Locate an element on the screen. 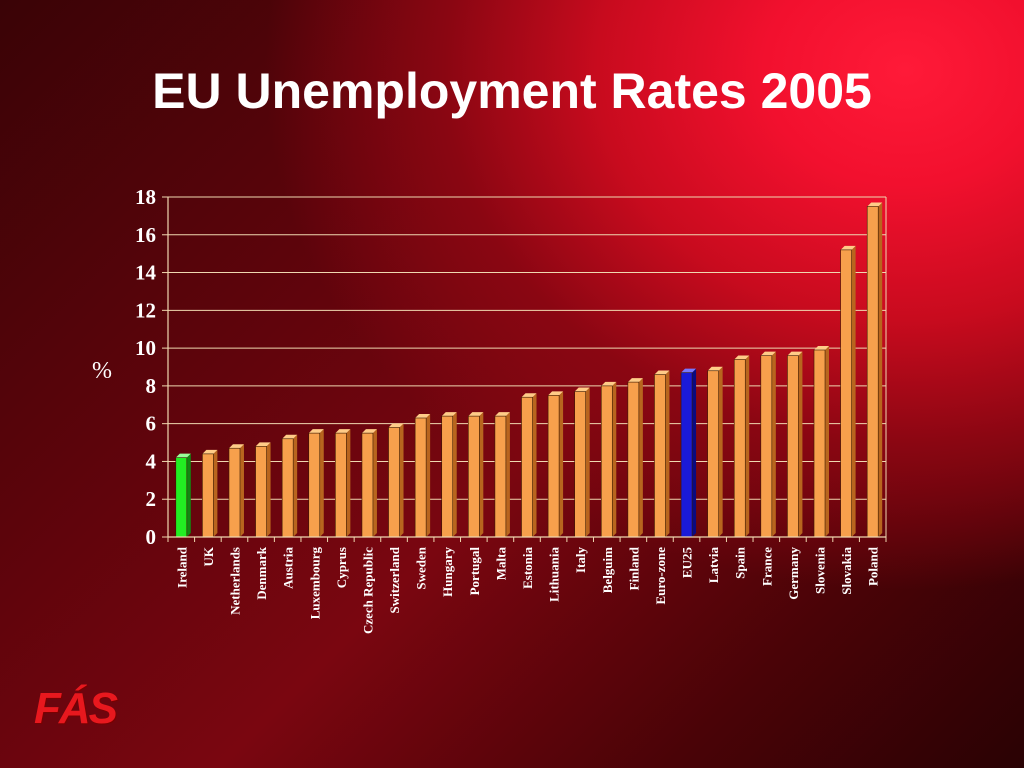  y-tick-label: 14 is located at coordinates (146, 273).